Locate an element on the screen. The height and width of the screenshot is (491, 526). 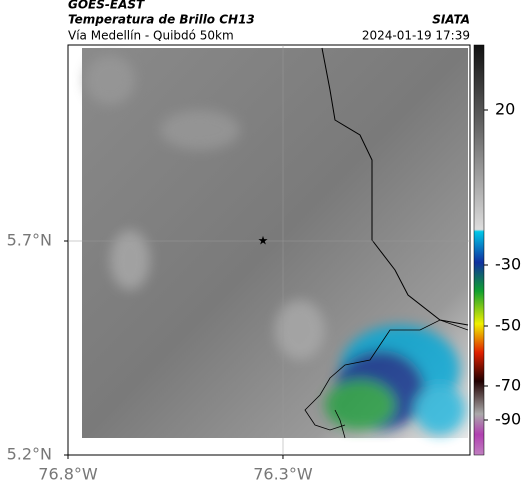
colorbar is located at coordinates (479, 250).